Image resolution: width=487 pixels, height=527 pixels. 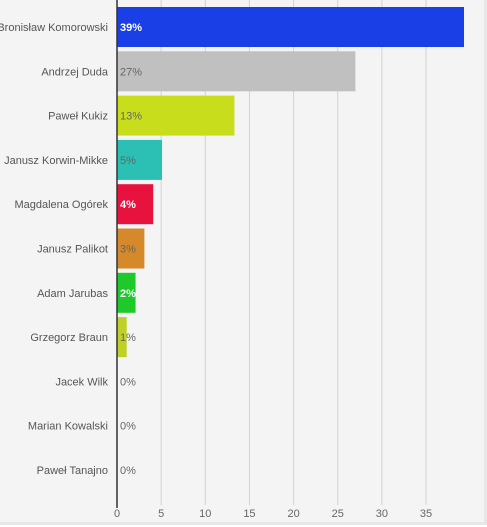 I want to click on category-label: Paweł Kukiz, so click(x=78, y=117).